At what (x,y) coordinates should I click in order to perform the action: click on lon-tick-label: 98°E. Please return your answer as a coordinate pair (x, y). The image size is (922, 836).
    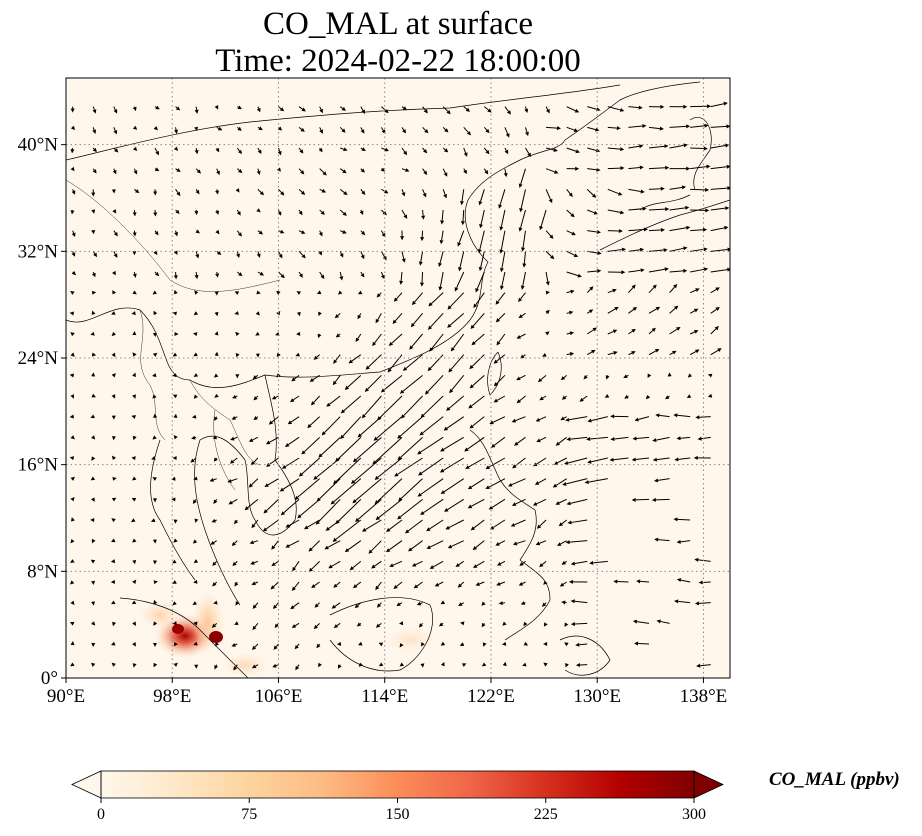
    Looking at the image, I should click on (172, 696).